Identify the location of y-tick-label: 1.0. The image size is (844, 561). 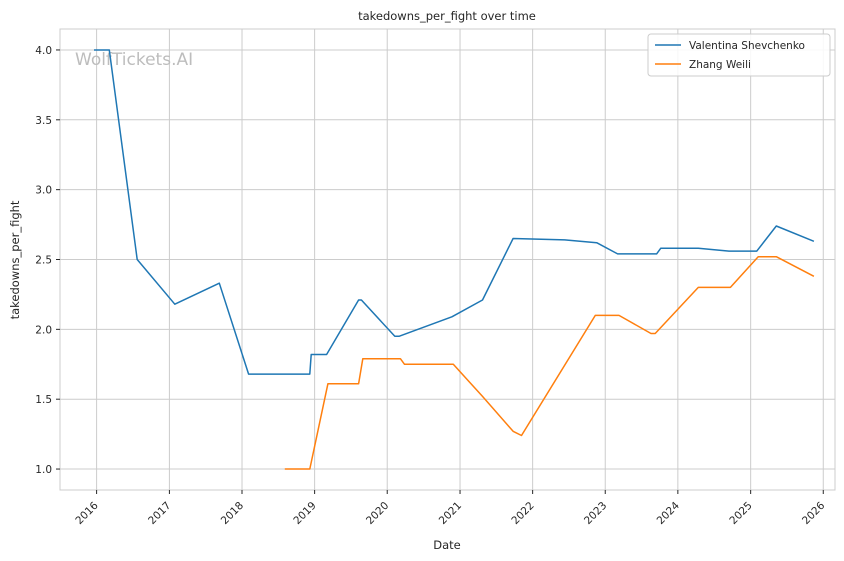
(43, 470).